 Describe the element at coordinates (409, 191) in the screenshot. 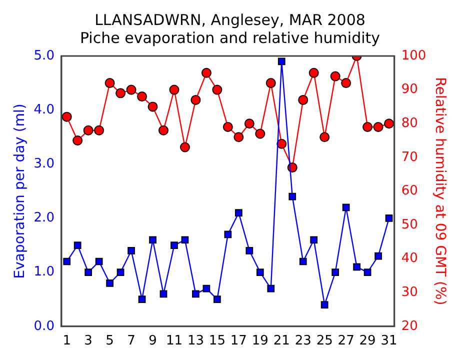

I see `y2-tick-label: 60` at that location.